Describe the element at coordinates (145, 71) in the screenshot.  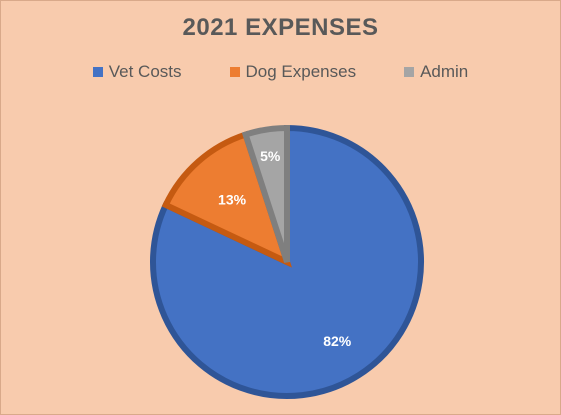
I see `legend-label-vet-costs: Vet Costs` at that location.